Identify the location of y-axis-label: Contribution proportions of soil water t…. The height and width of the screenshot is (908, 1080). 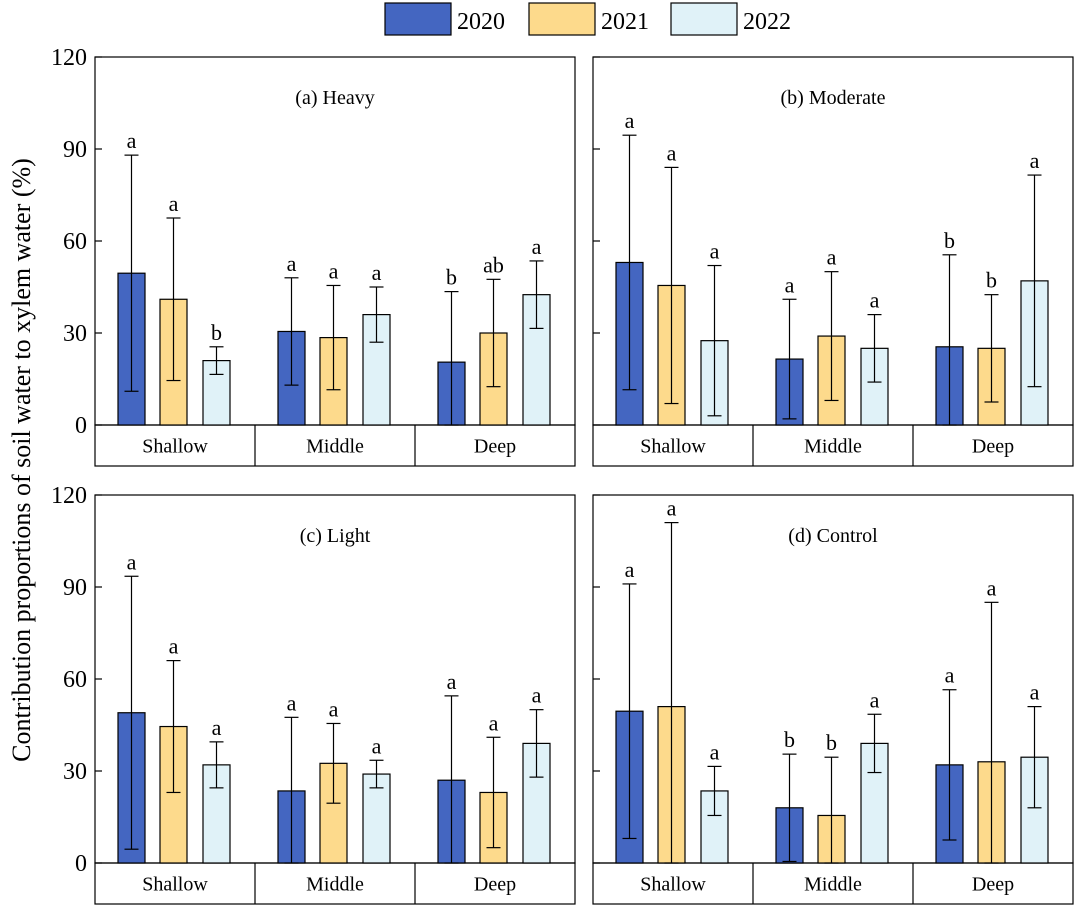
(21, 460).